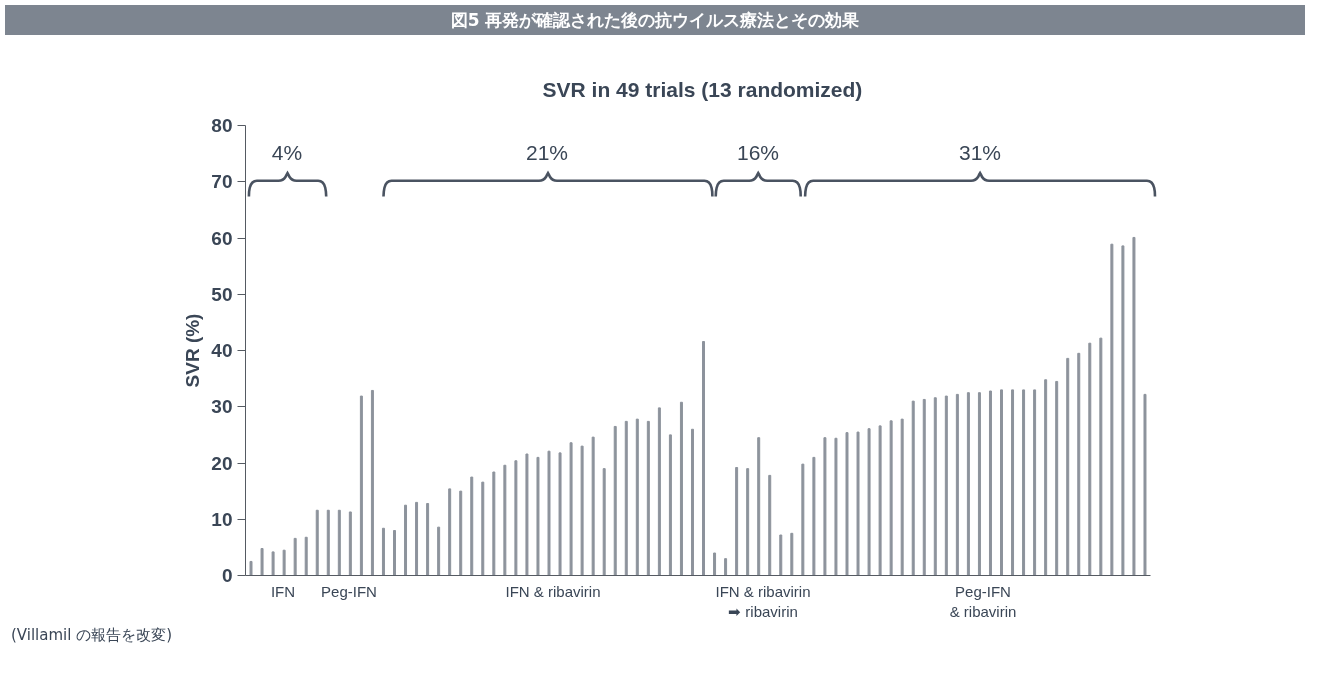 This screenshot has width=1323, height=674. Describe the element at coordinates (758, 153) in the screenshot. I see `annotation: 16%` at that location.